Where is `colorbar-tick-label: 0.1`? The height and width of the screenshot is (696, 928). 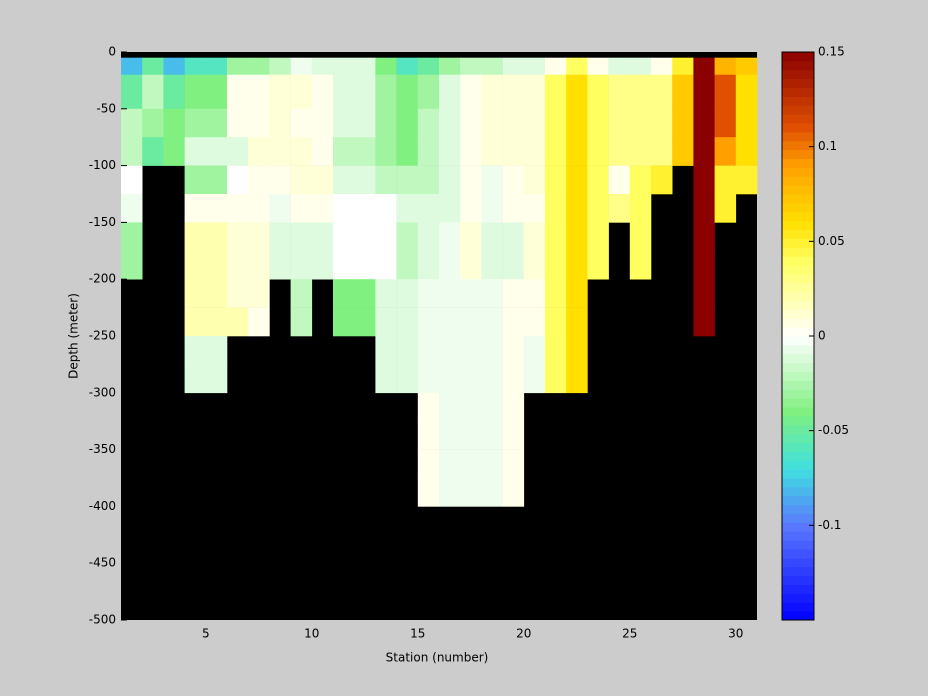
colorbar-tick-label: 0.1 is located at coordinates (827, 146).